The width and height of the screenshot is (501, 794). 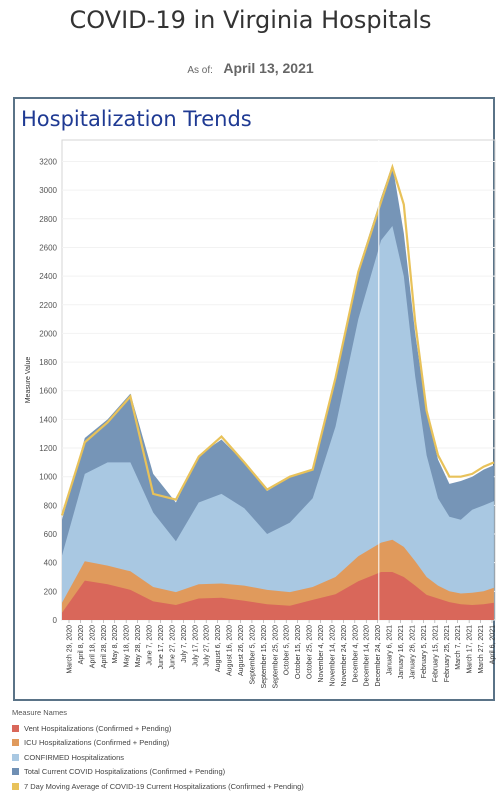 What do you see at coordinates (230, 650) in the screenshot?
I see `x-tick-label: August 16, 2020` at bounding box center [230, 650].